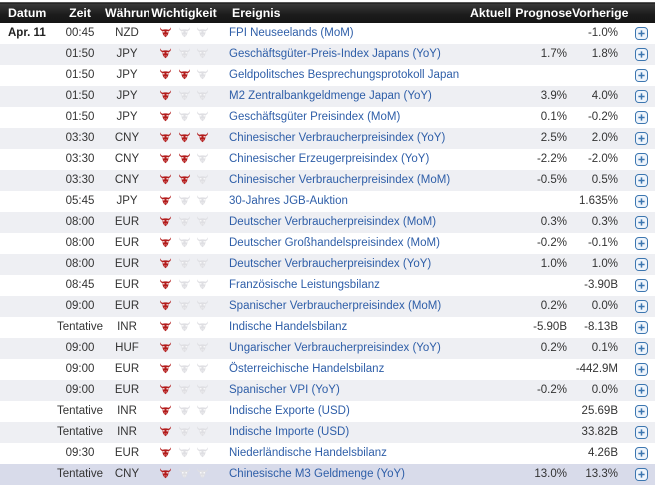 The width and height of the screenshot is (660, 485). Describe the element at coordinates (553, 117) in the screenshot. I see `forecast-cell: 0.1%` at that location.